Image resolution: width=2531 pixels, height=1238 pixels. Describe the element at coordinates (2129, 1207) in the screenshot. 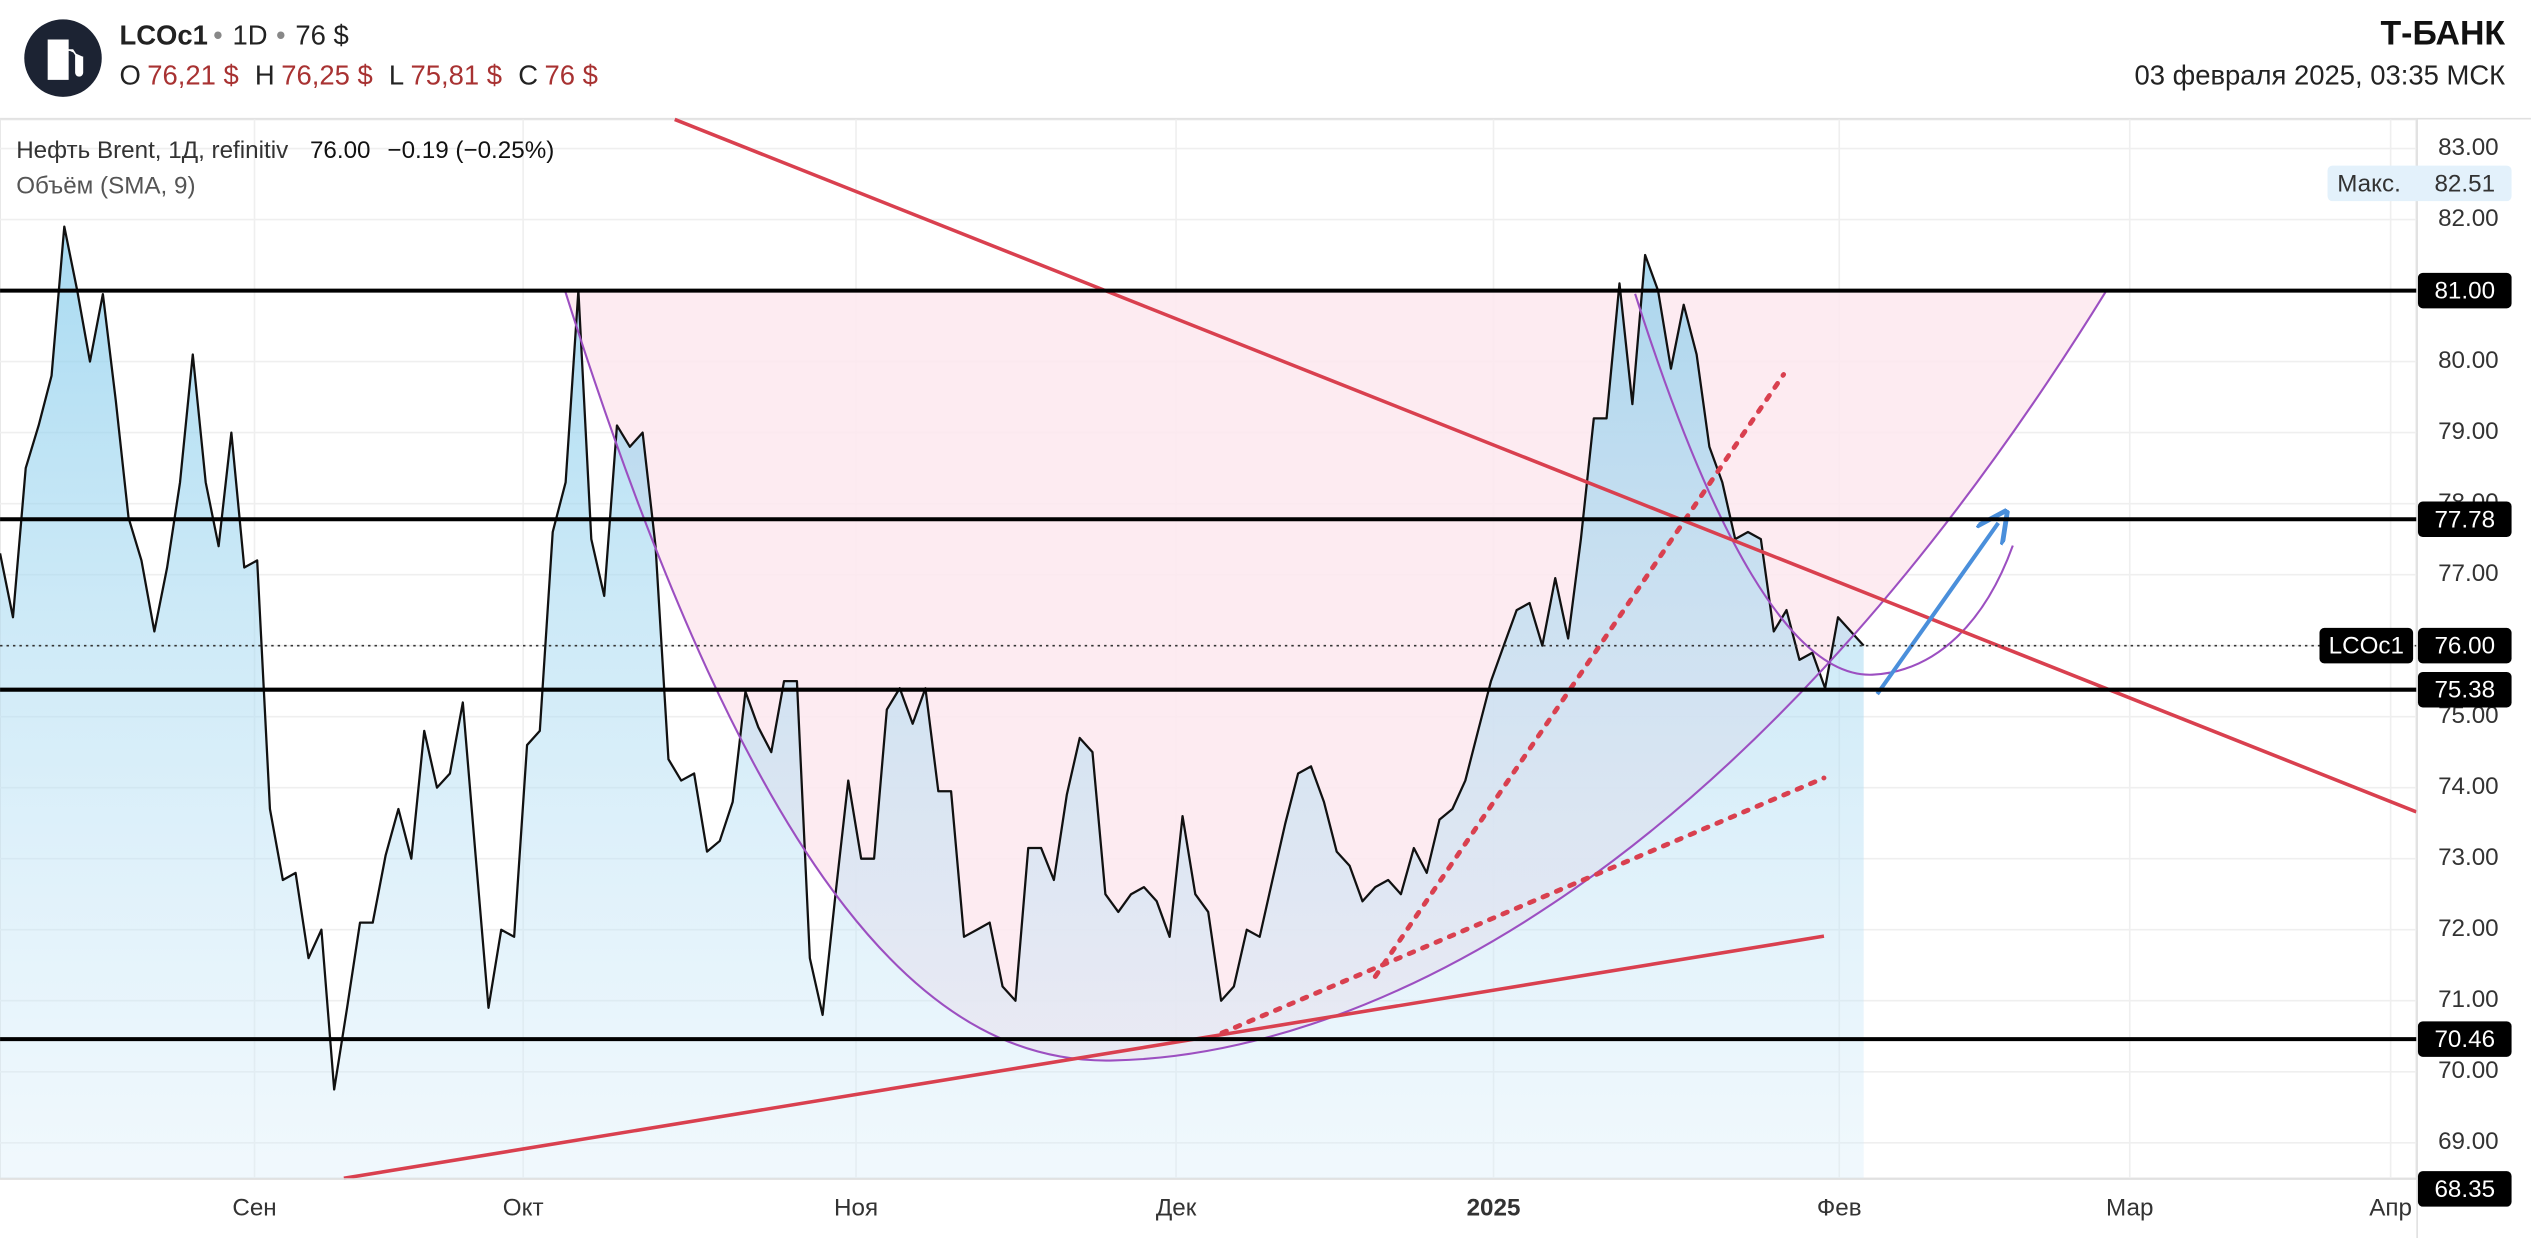

I see `x-tick-label: Мар` at that location.